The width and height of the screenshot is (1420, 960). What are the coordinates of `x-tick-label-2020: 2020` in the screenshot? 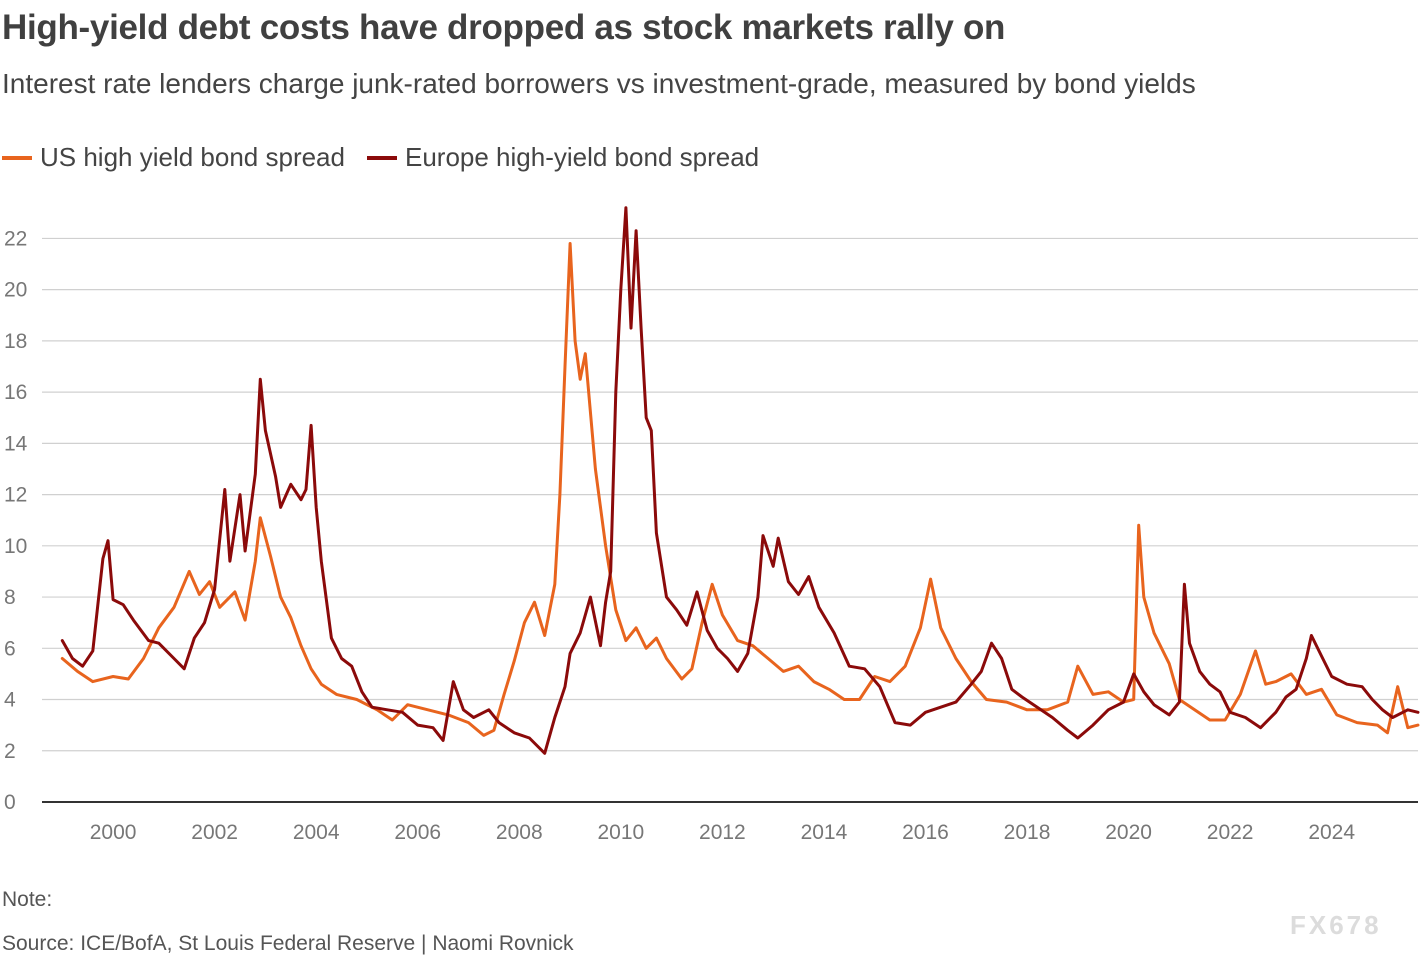 It's located at (1128, 832).